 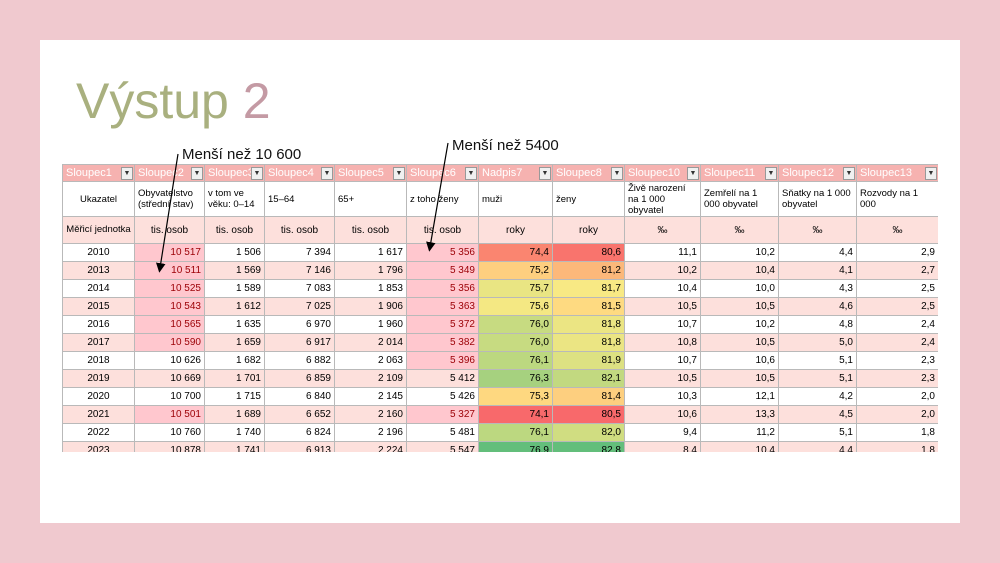 I want to click on value-cell: 2,9, so click(x=897, y=252).